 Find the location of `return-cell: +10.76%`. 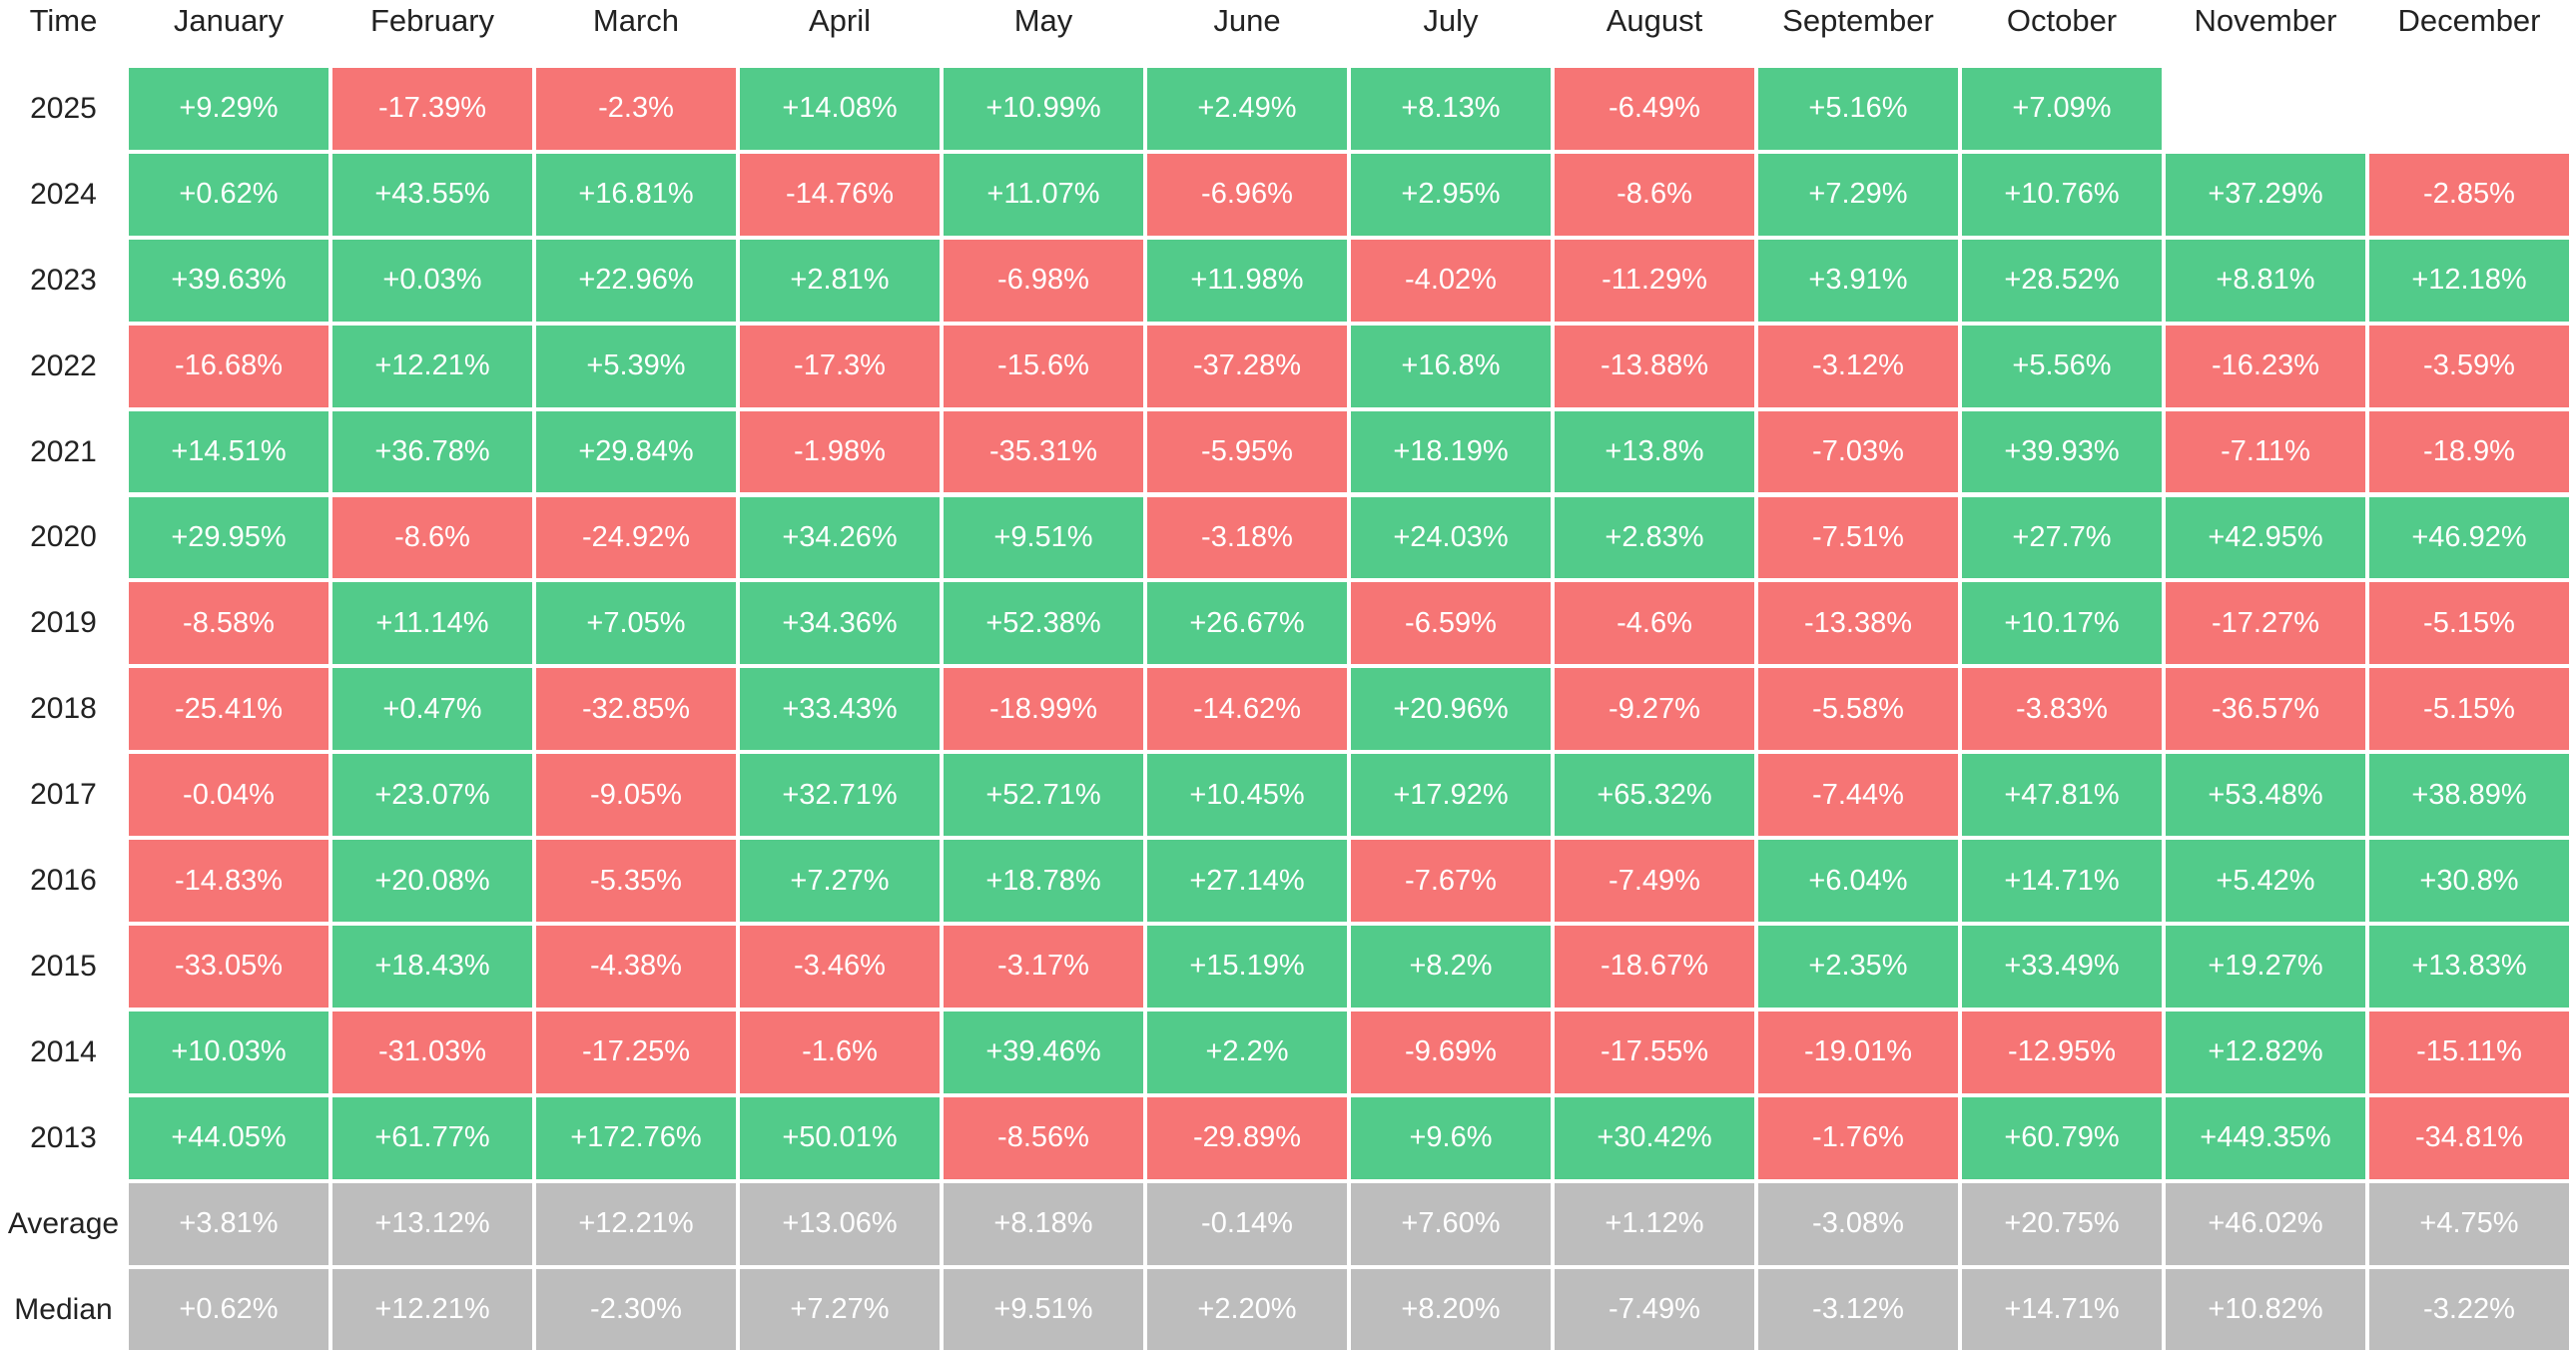

return-cell: +10.76% is located at coordinates (2062, 194).